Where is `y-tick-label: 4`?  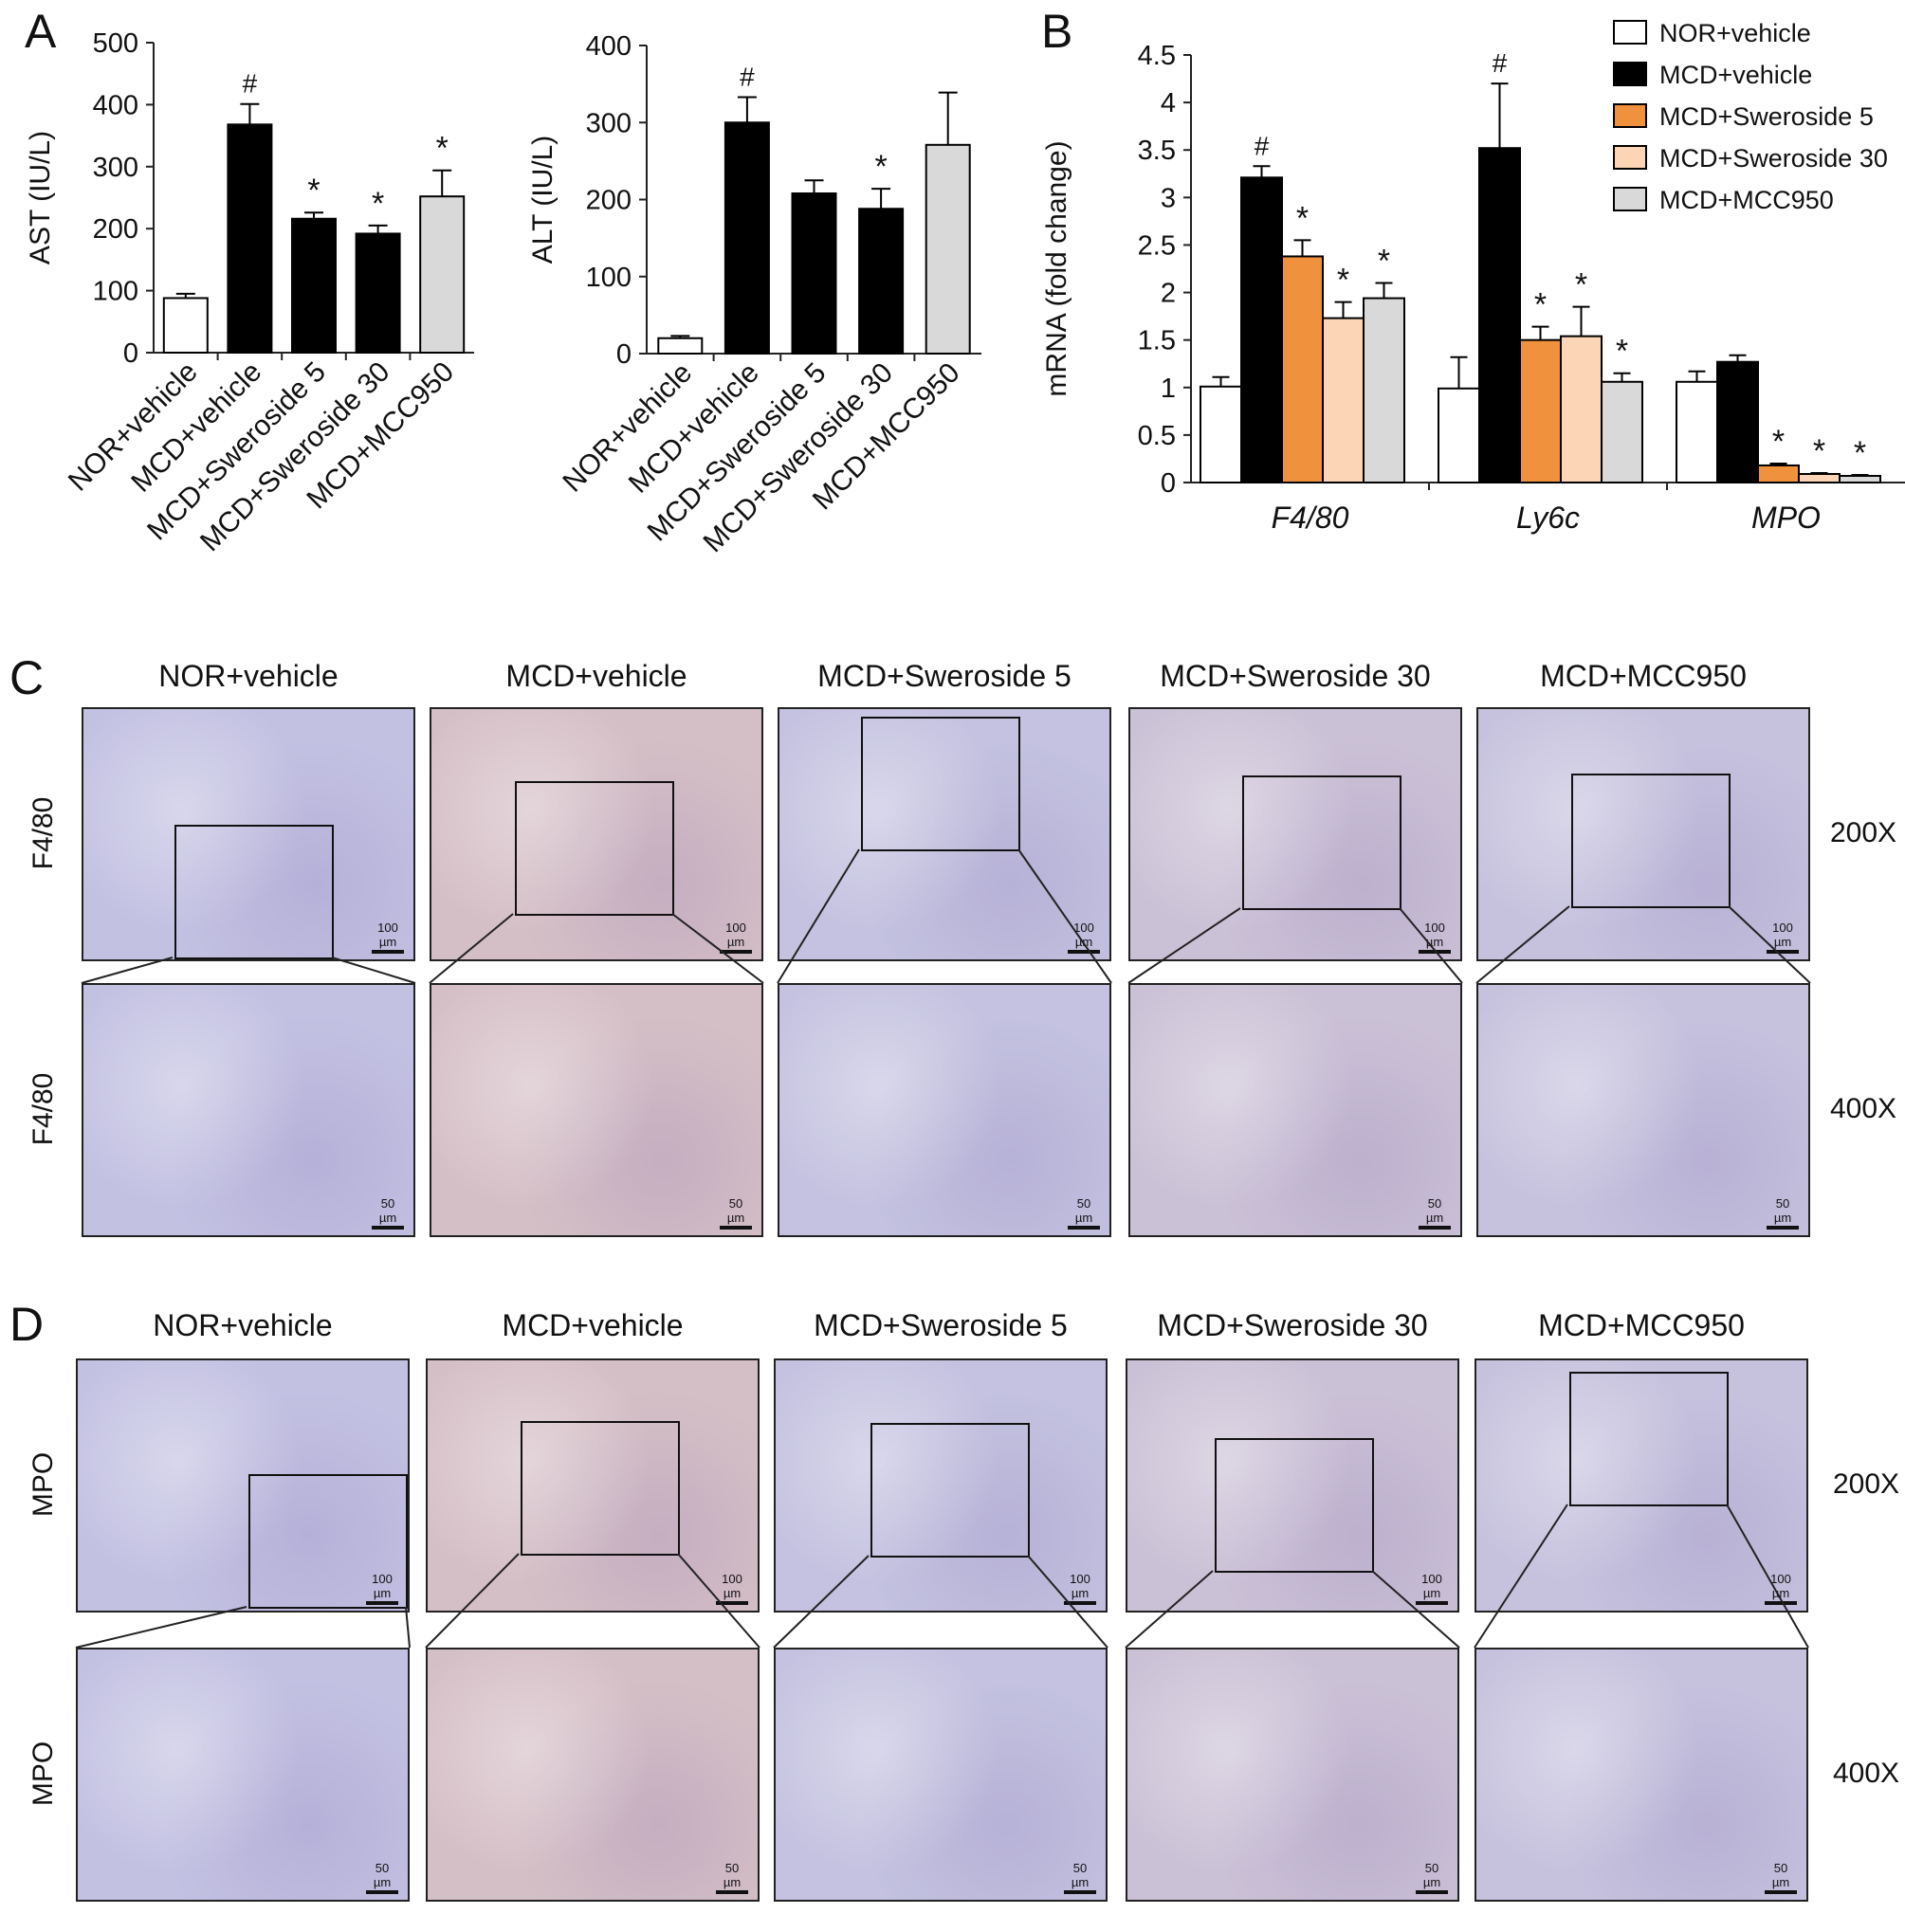 y-tick-label: 4 is located at coordinates (1169, 103).